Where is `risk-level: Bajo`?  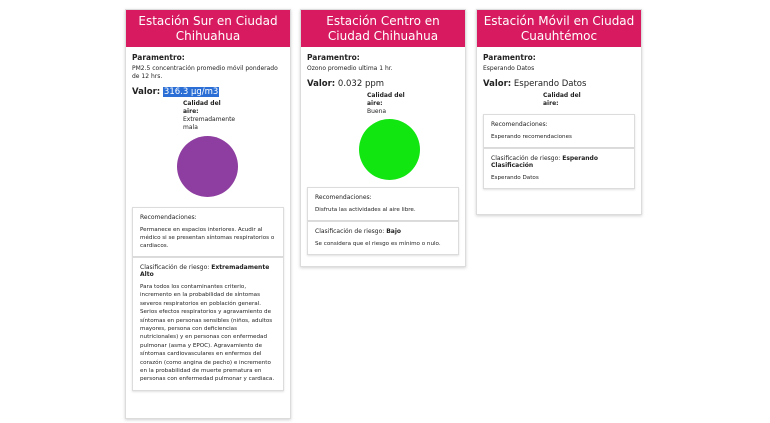 risk-level: Bajo is located at coordinates (394, 231).